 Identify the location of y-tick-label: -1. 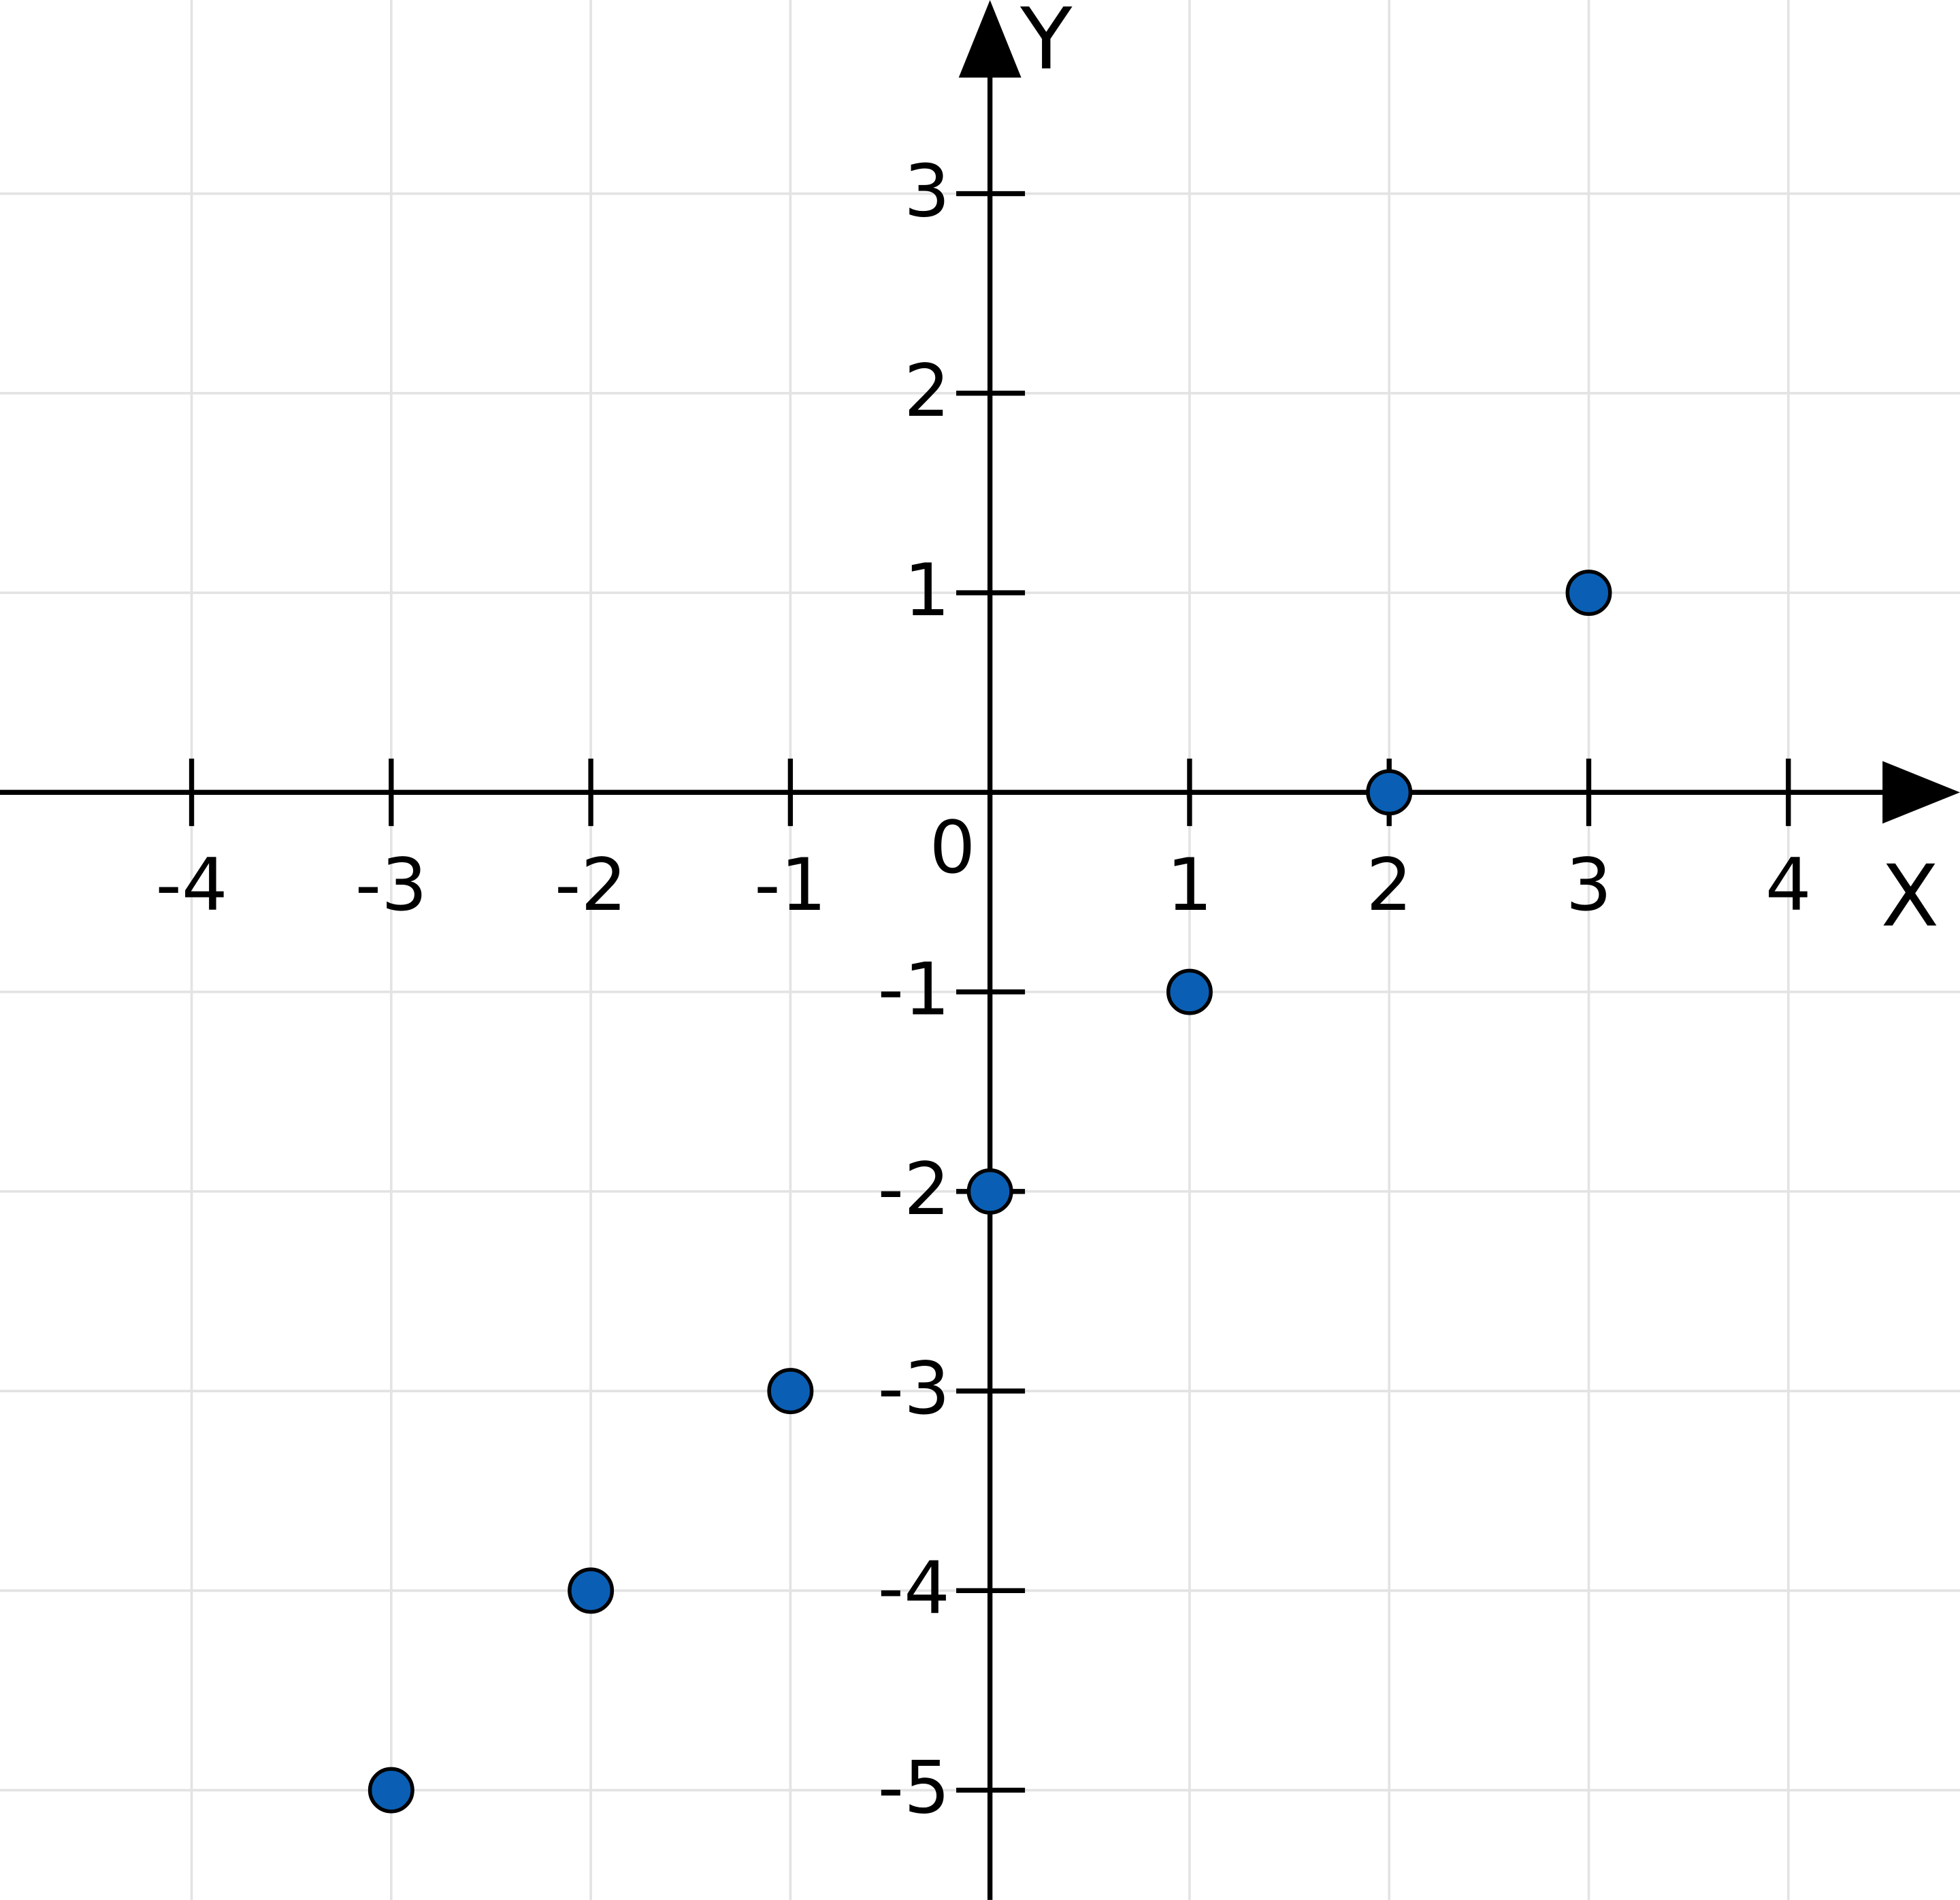
(914, 990).